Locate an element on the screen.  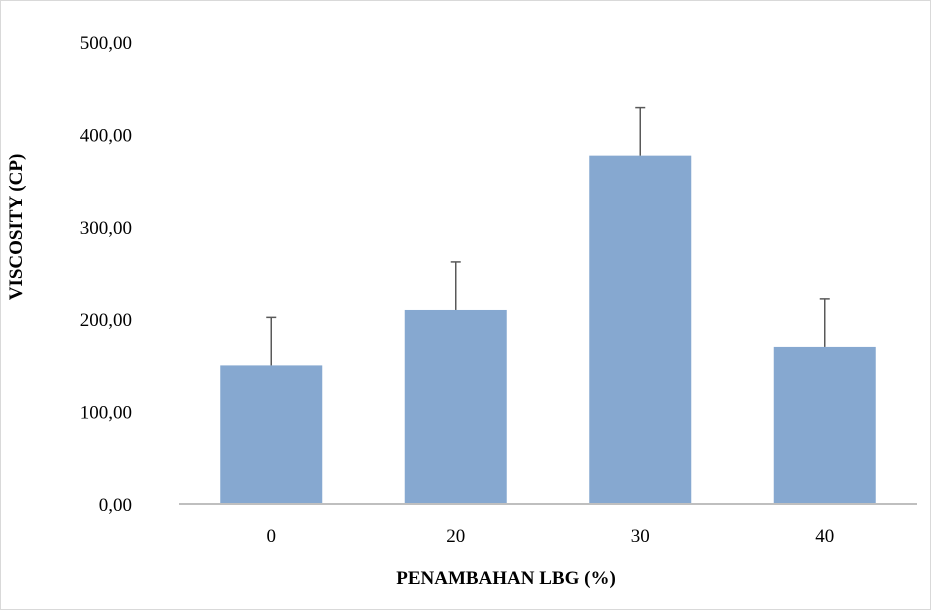
x-tick-label: 20 is located at coordinates (455, 536).